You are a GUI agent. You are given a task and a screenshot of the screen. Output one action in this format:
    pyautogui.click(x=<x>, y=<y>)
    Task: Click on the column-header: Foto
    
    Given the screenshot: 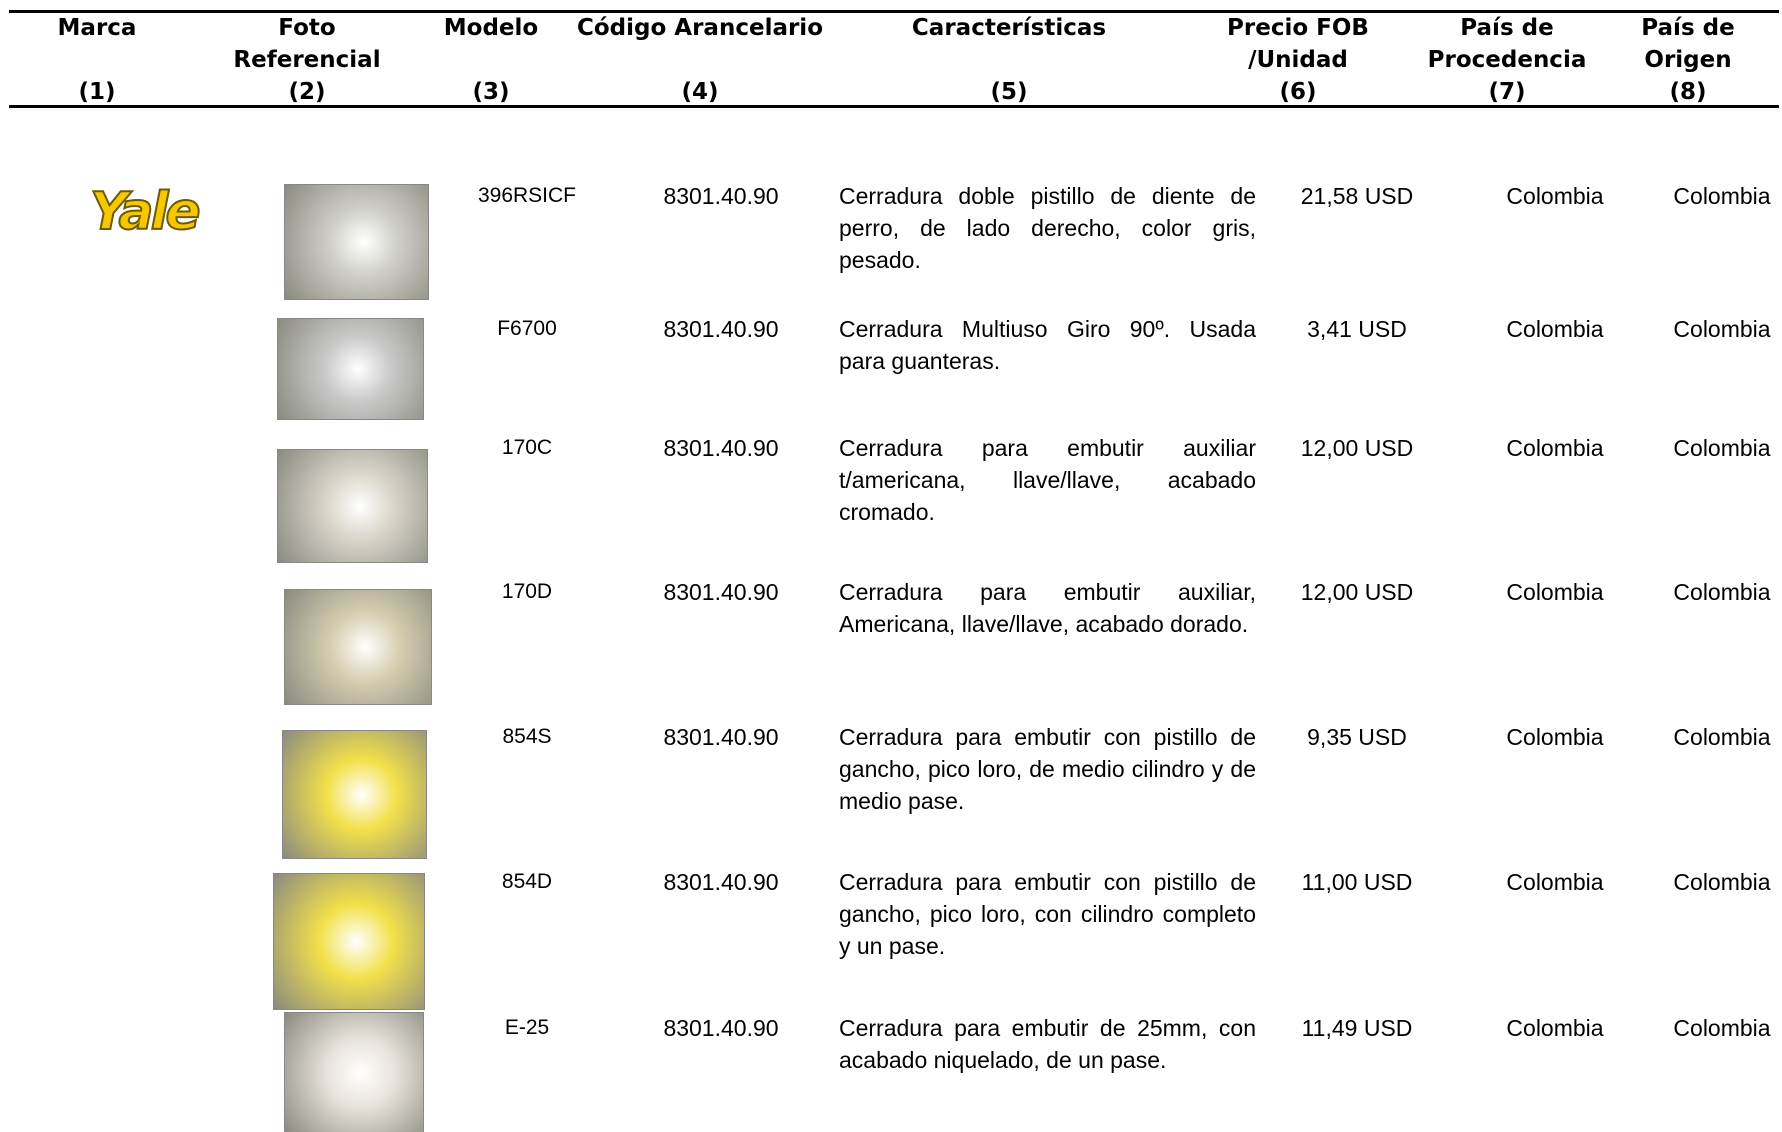 What is the action you would take?
    pyautogui.click(x=307, y=28)
    